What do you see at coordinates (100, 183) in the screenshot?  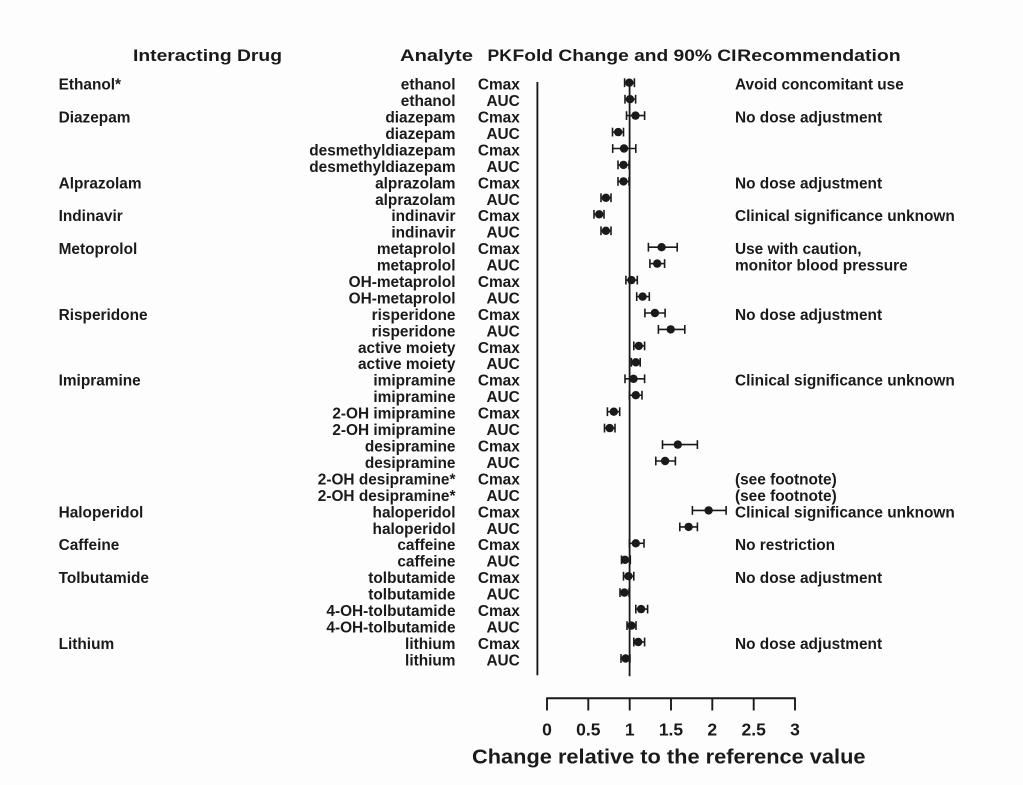 I see `svg-text: Alprazolam` at bounding box center [100, 183].